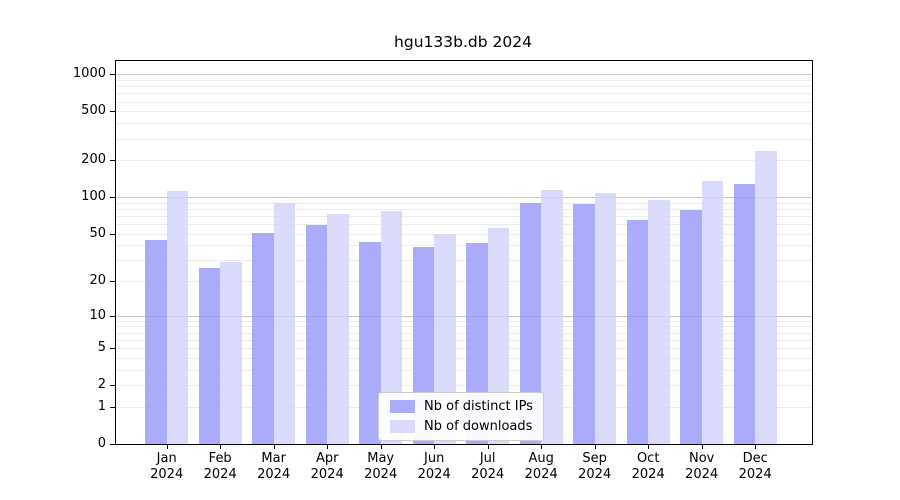 The height and width of the screenshot is (500, 900). Describe the element at coordinates (595, 447) in the screenshot. I see `x-tick-sep` at that location.